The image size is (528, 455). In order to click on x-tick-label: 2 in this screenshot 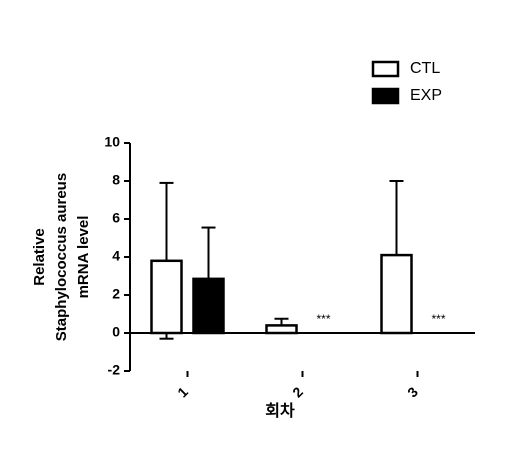, I will do `click(297, 392)`.